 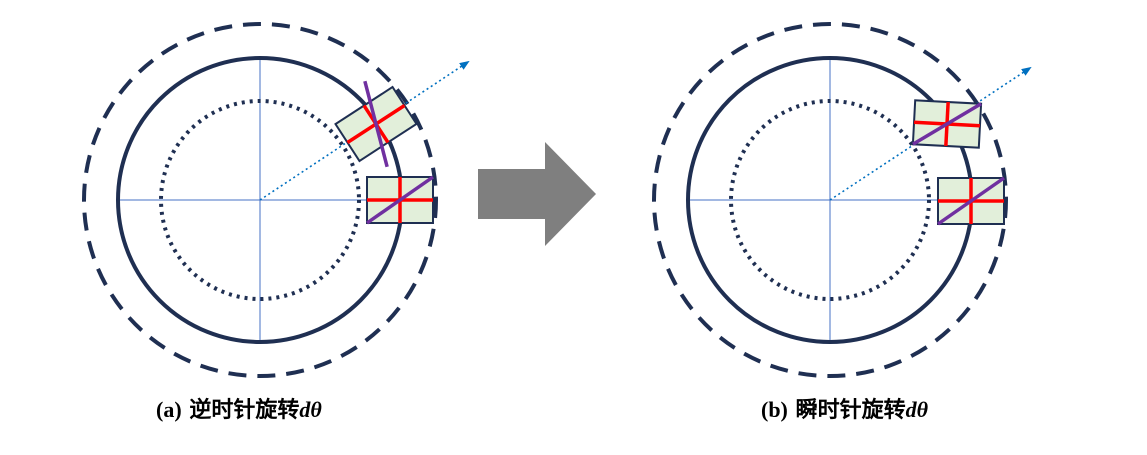 What do you see at coordinates (244, 410) in the screenshot?
I see `caption-text: 逆时针旋转` at bounding box center [244, 410].